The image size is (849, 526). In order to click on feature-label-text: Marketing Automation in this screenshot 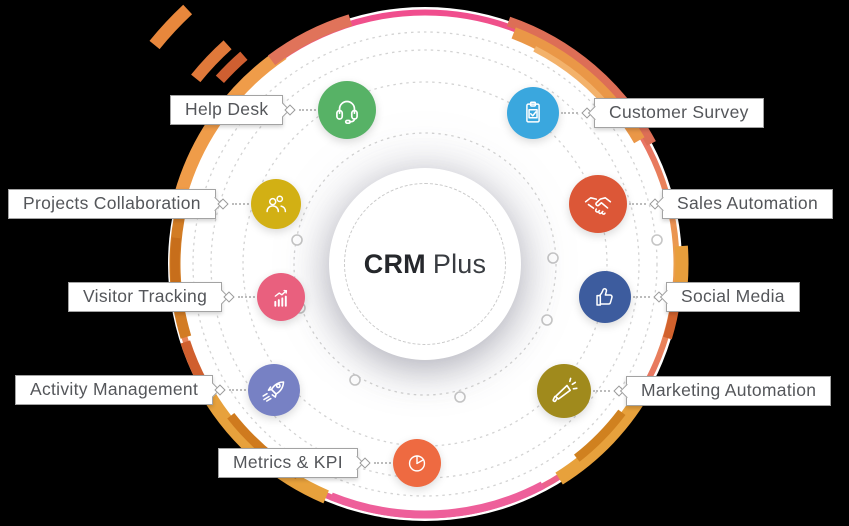, I will do `click(729, 390)`.